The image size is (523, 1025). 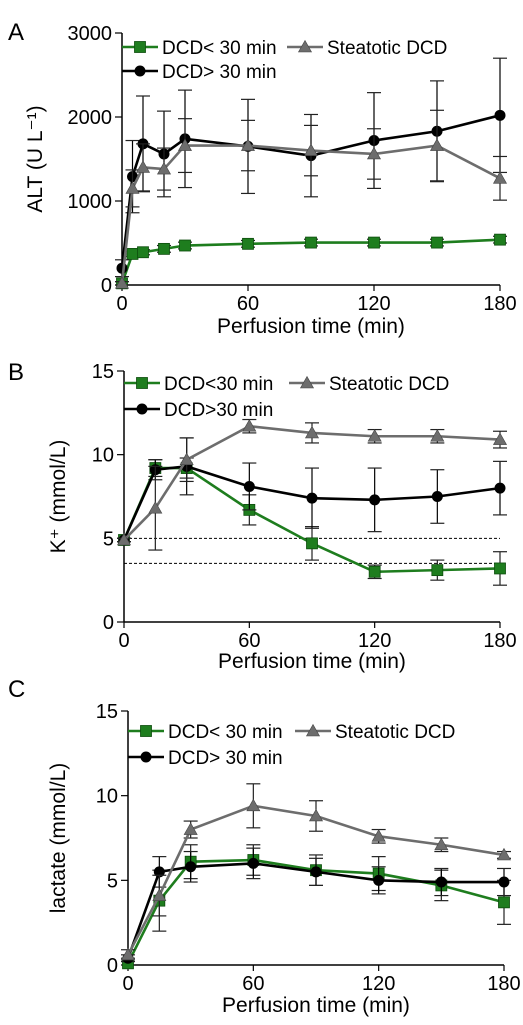 I want to click on y-tick-label: 15, so click(x=107, y=712).